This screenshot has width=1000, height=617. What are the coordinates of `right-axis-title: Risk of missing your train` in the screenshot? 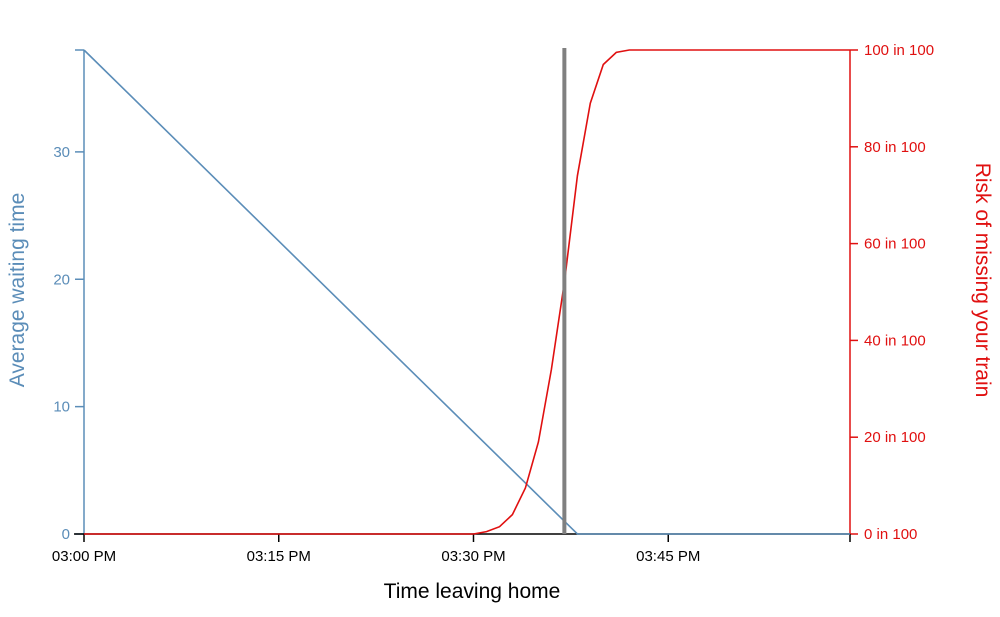 It's located at (982, 280).